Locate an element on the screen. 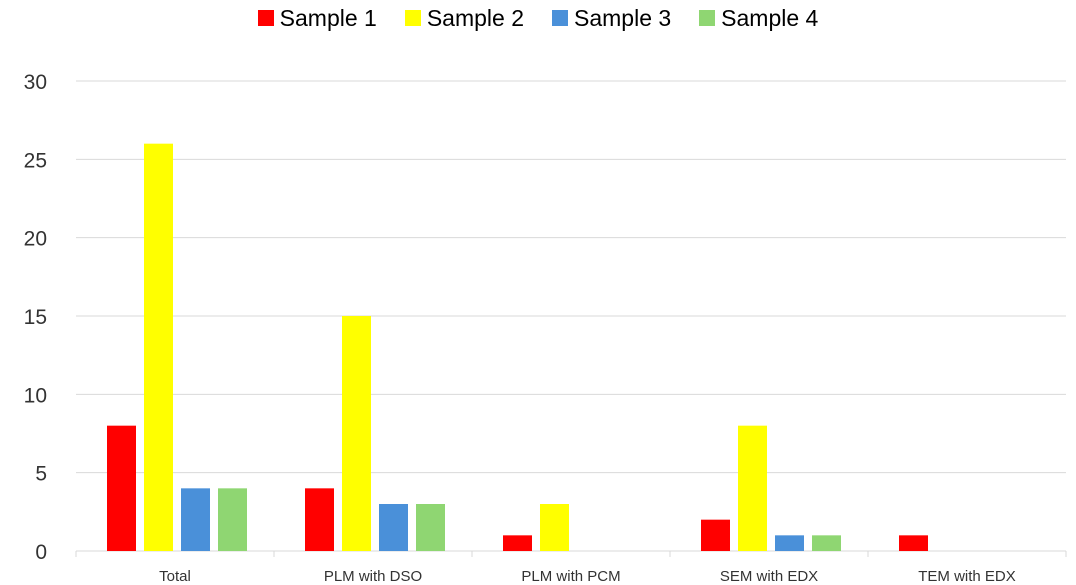  bar-sample-1-plm-with-pcm is located at coordinates (517, 543).